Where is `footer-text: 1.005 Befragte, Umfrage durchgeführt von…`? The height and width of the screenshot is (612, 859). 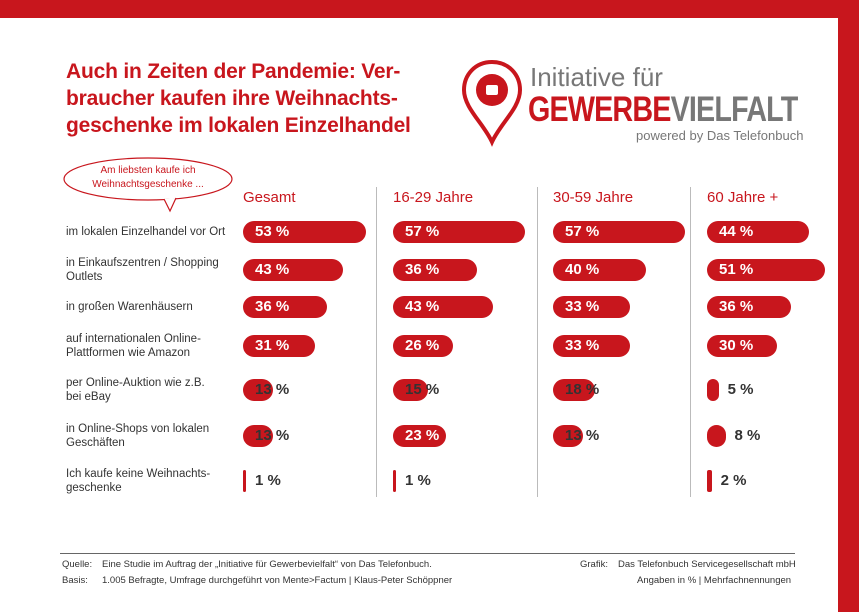
footer-text: 1.005 Befragte, Umfrage durchgeführt von… is located at coordinates (277, 580).